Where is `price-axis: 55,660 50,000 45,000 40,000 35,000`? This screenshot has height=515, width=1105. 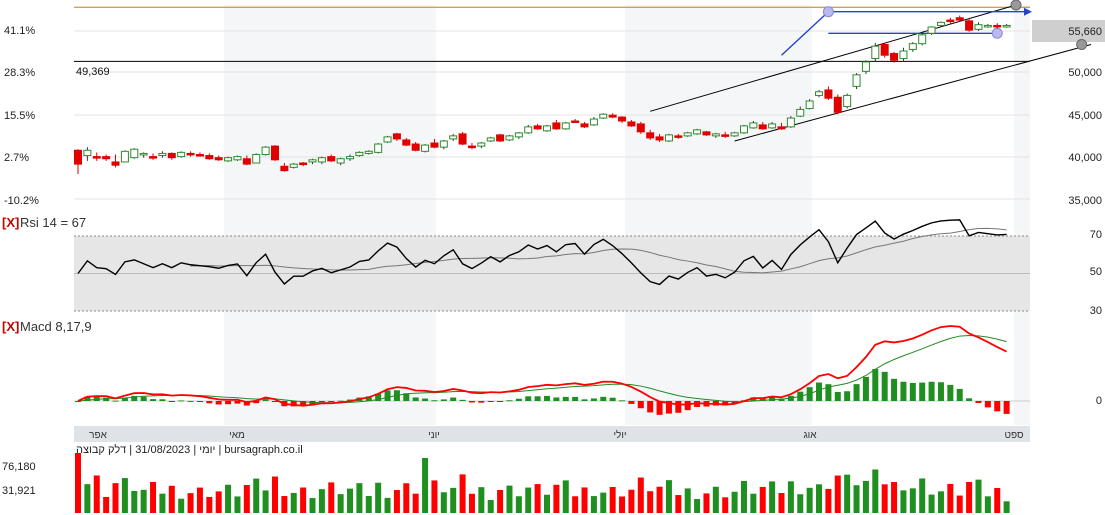
price-axis: 55,660 50,000 45,000 40,000 35,000 is located at coordinates (1068, 113).